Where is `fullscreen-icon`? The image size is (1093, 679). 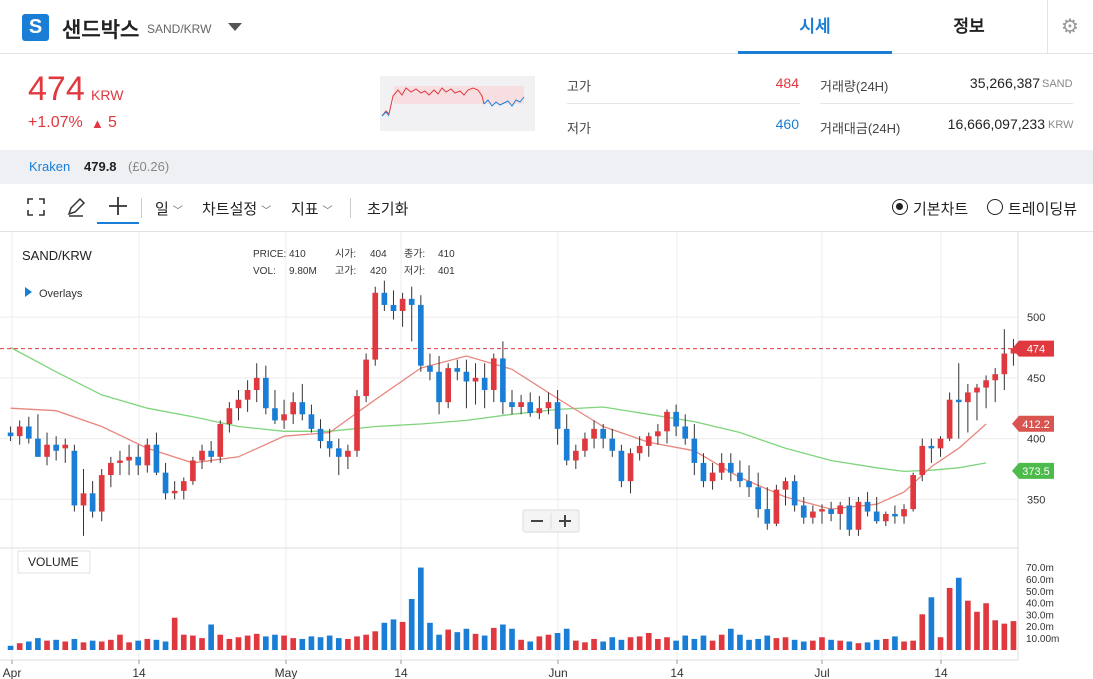 fullscreen-icon is located at coordinates (36, 208).